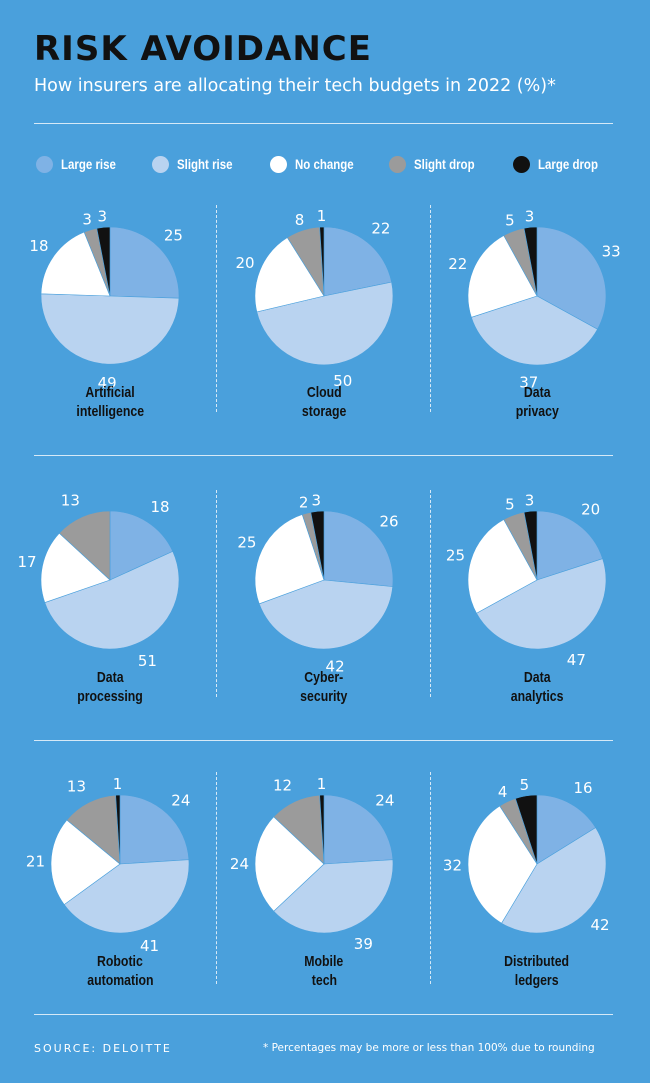 The height and width of the screenshot is (1083, 650). I want to click on pie-title-line: Cyber-, so click(324, 677).